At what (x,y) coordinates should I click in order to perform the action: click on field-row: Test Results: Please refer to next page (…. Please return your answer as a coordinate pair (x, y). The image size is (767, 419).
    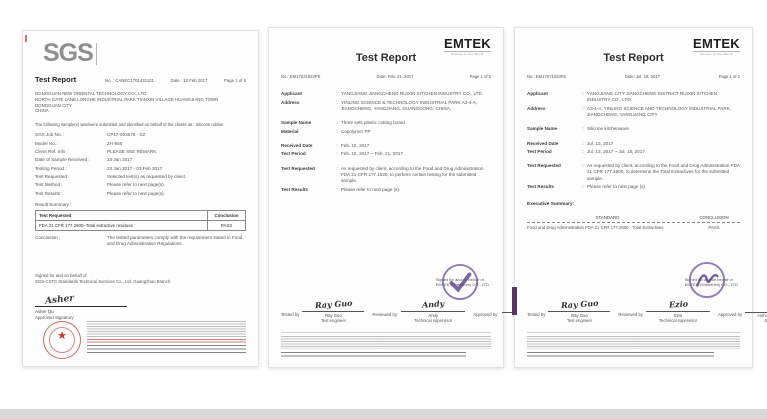
    Looking at the image, I should click on (587, 187).